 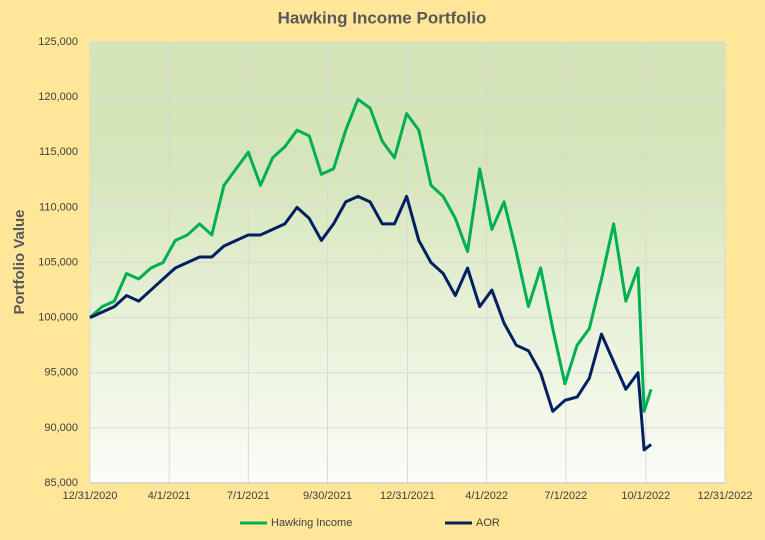 I want to click on y-tick-label: 120,000, so click(x=58, y=97).